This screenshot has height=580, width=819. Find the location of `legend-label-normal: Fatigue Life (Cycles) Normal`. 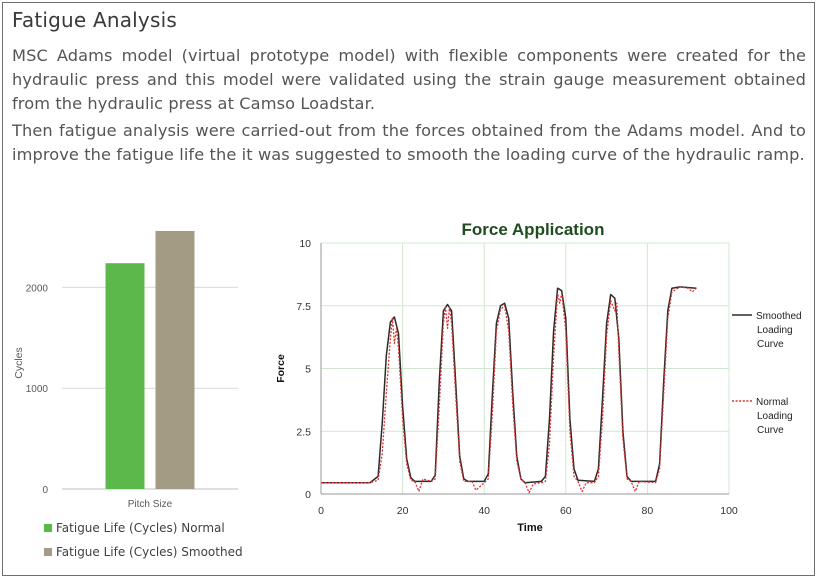

legend-label-normal: Fatigue Life (Cycles) Normal is located at coordinates (140, 528).